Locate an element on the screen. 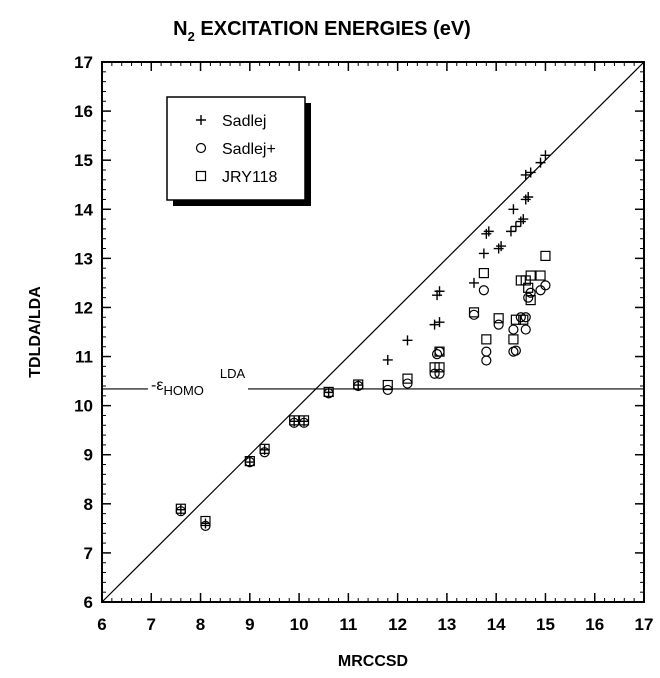  chart-title-rest: EXCITATION ENERGIES (eV) is located at coordinates (333, 29).